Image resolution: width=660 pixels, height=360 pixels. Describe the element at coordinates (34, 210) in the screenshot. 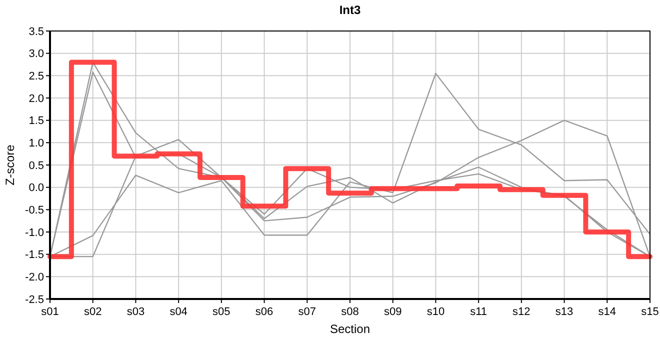

I see `y-tick-label: -0.5` at that location.